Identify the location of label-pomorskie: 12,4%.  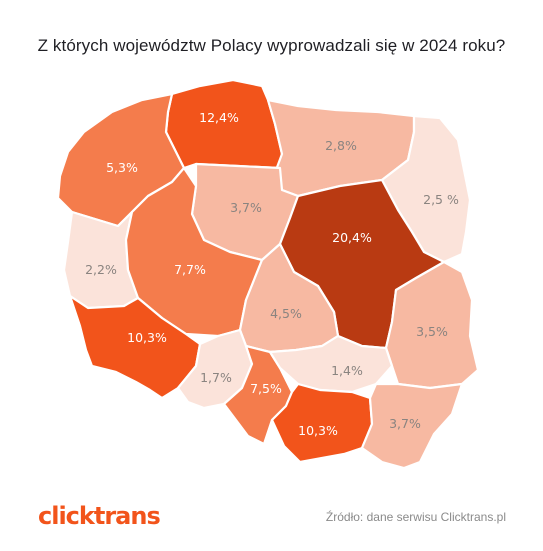
(219, 117).